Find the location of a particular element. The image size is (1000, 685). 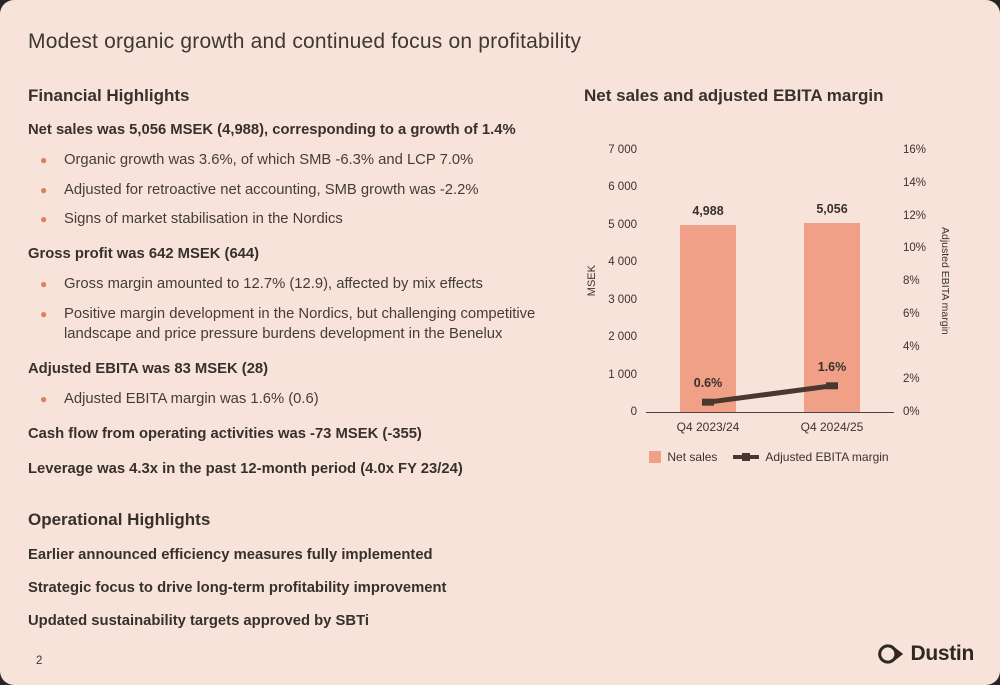

y-axis-right-tick: 6% is located at coordinates (911, 313).